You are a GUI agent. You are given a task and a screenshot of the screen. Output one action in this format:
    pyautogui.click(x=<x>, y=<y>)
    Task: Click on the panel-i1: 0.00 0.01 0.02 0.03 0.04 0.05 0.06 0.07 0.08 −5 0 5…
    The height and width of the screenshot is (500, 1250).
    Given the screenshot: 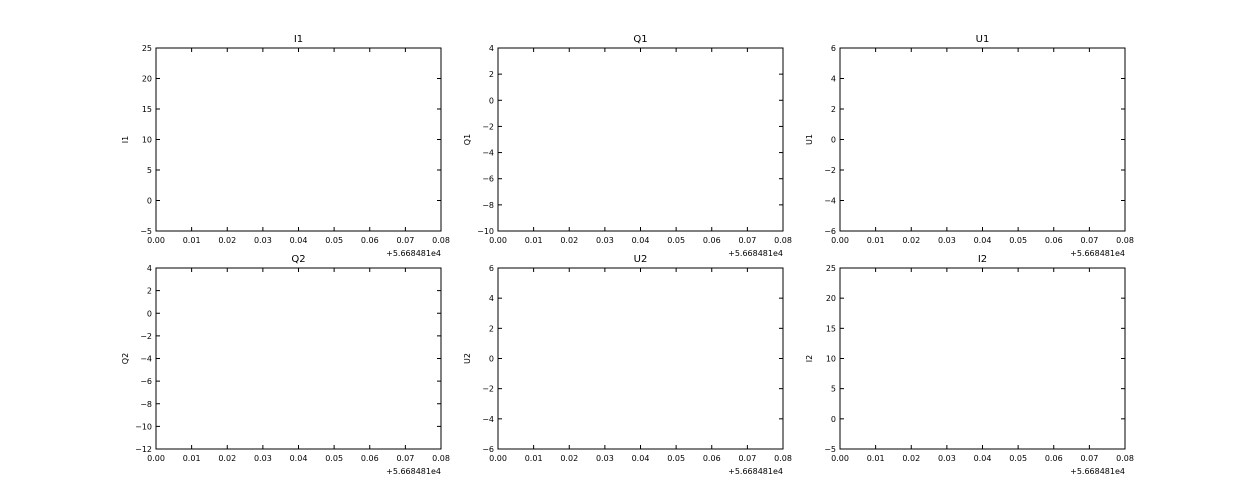 What is the action you would take?
    pyautogui.click(x=285, y=146)
    